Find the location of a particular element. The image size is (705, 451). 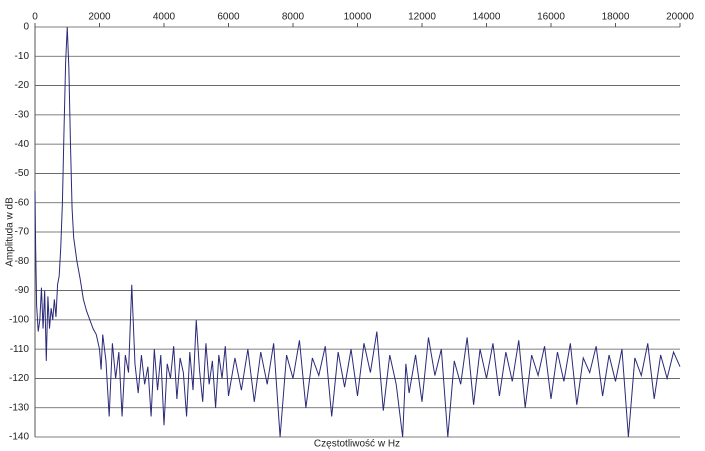

x-tick-label: 10000 is located at coordinates (358, 17).